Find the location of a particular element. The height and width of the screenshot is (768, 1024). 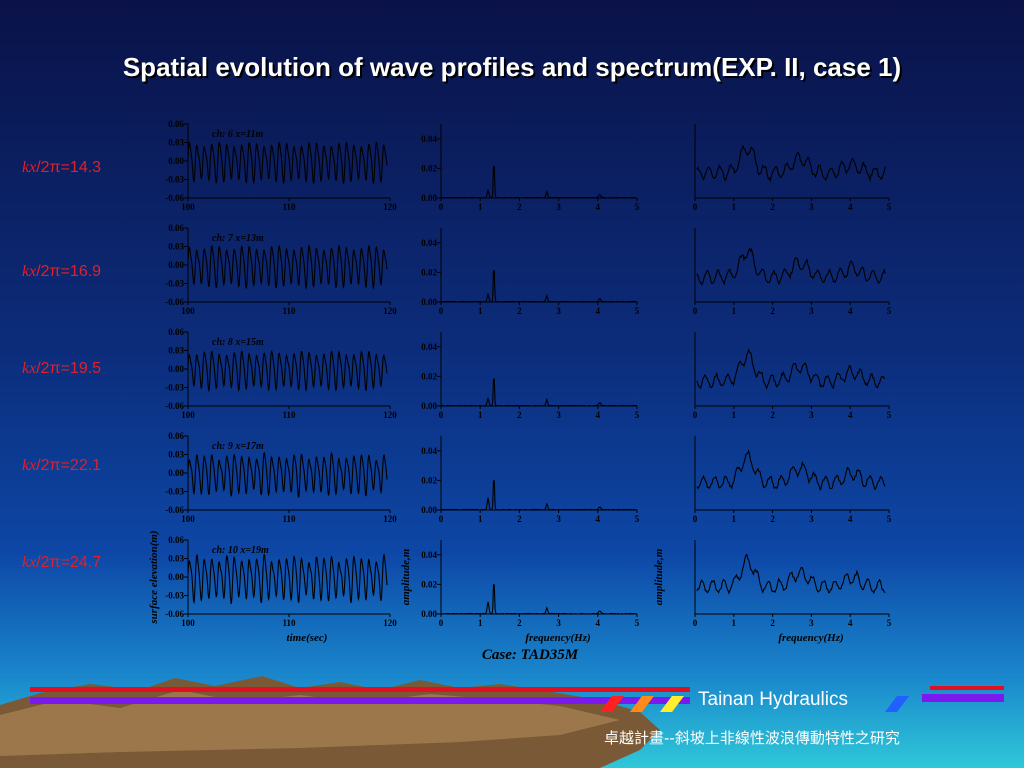

red-stripe is located at coordinates (360, 689).